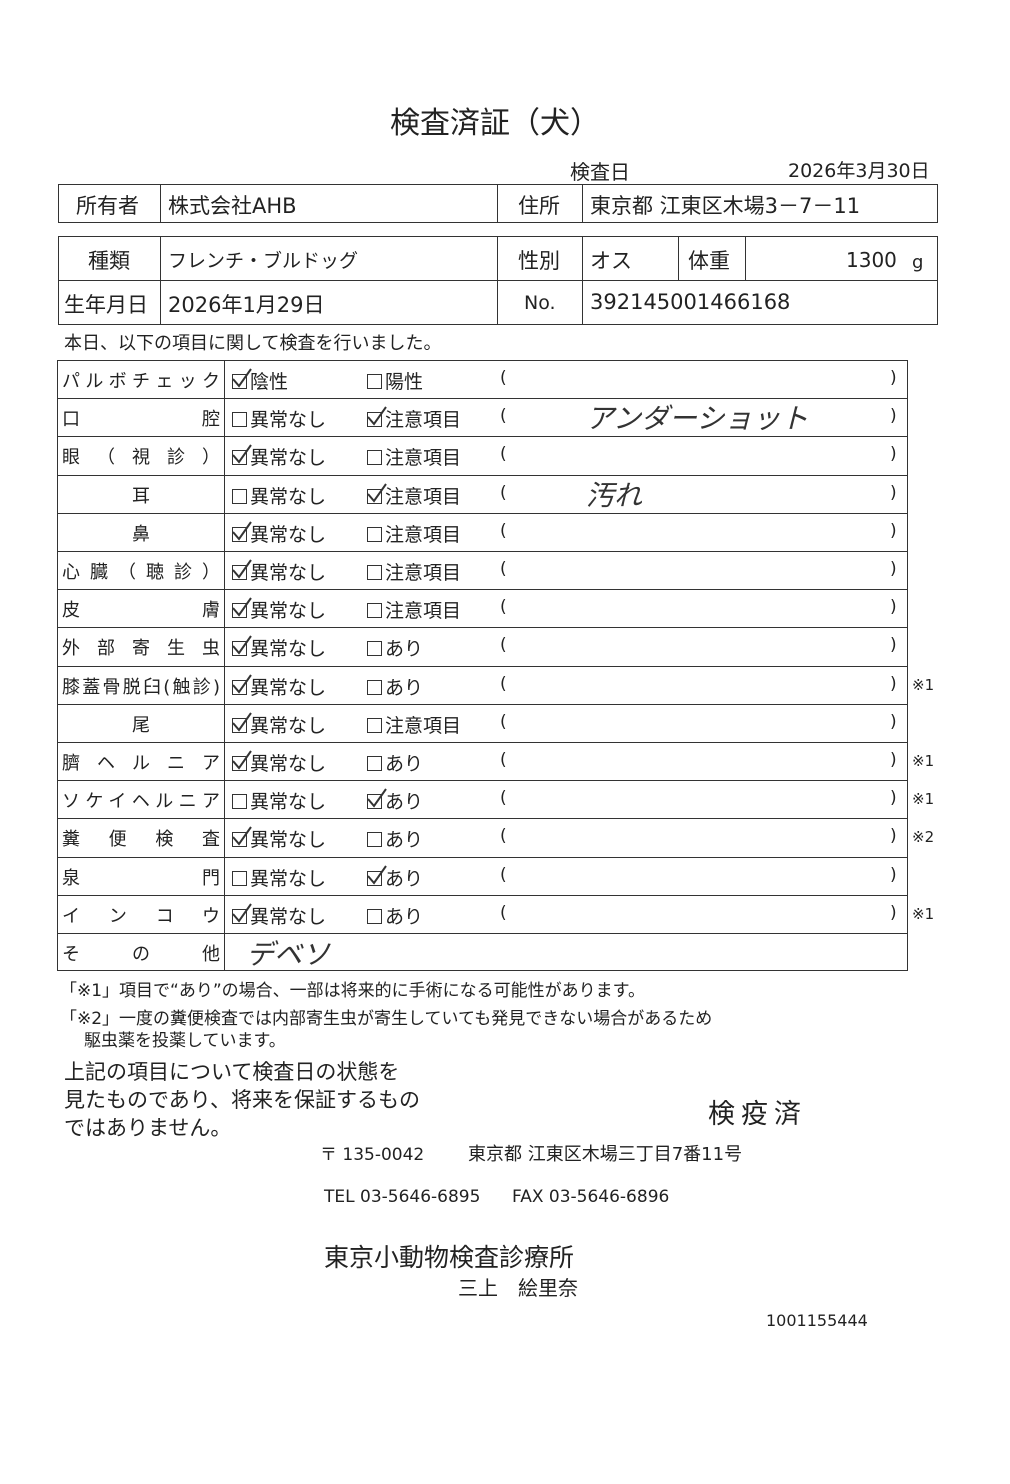  What do you see at coordinates (923, 837) in the screenshot?
I see `footnote-mark: ※2` at bounding box center [923, 837].